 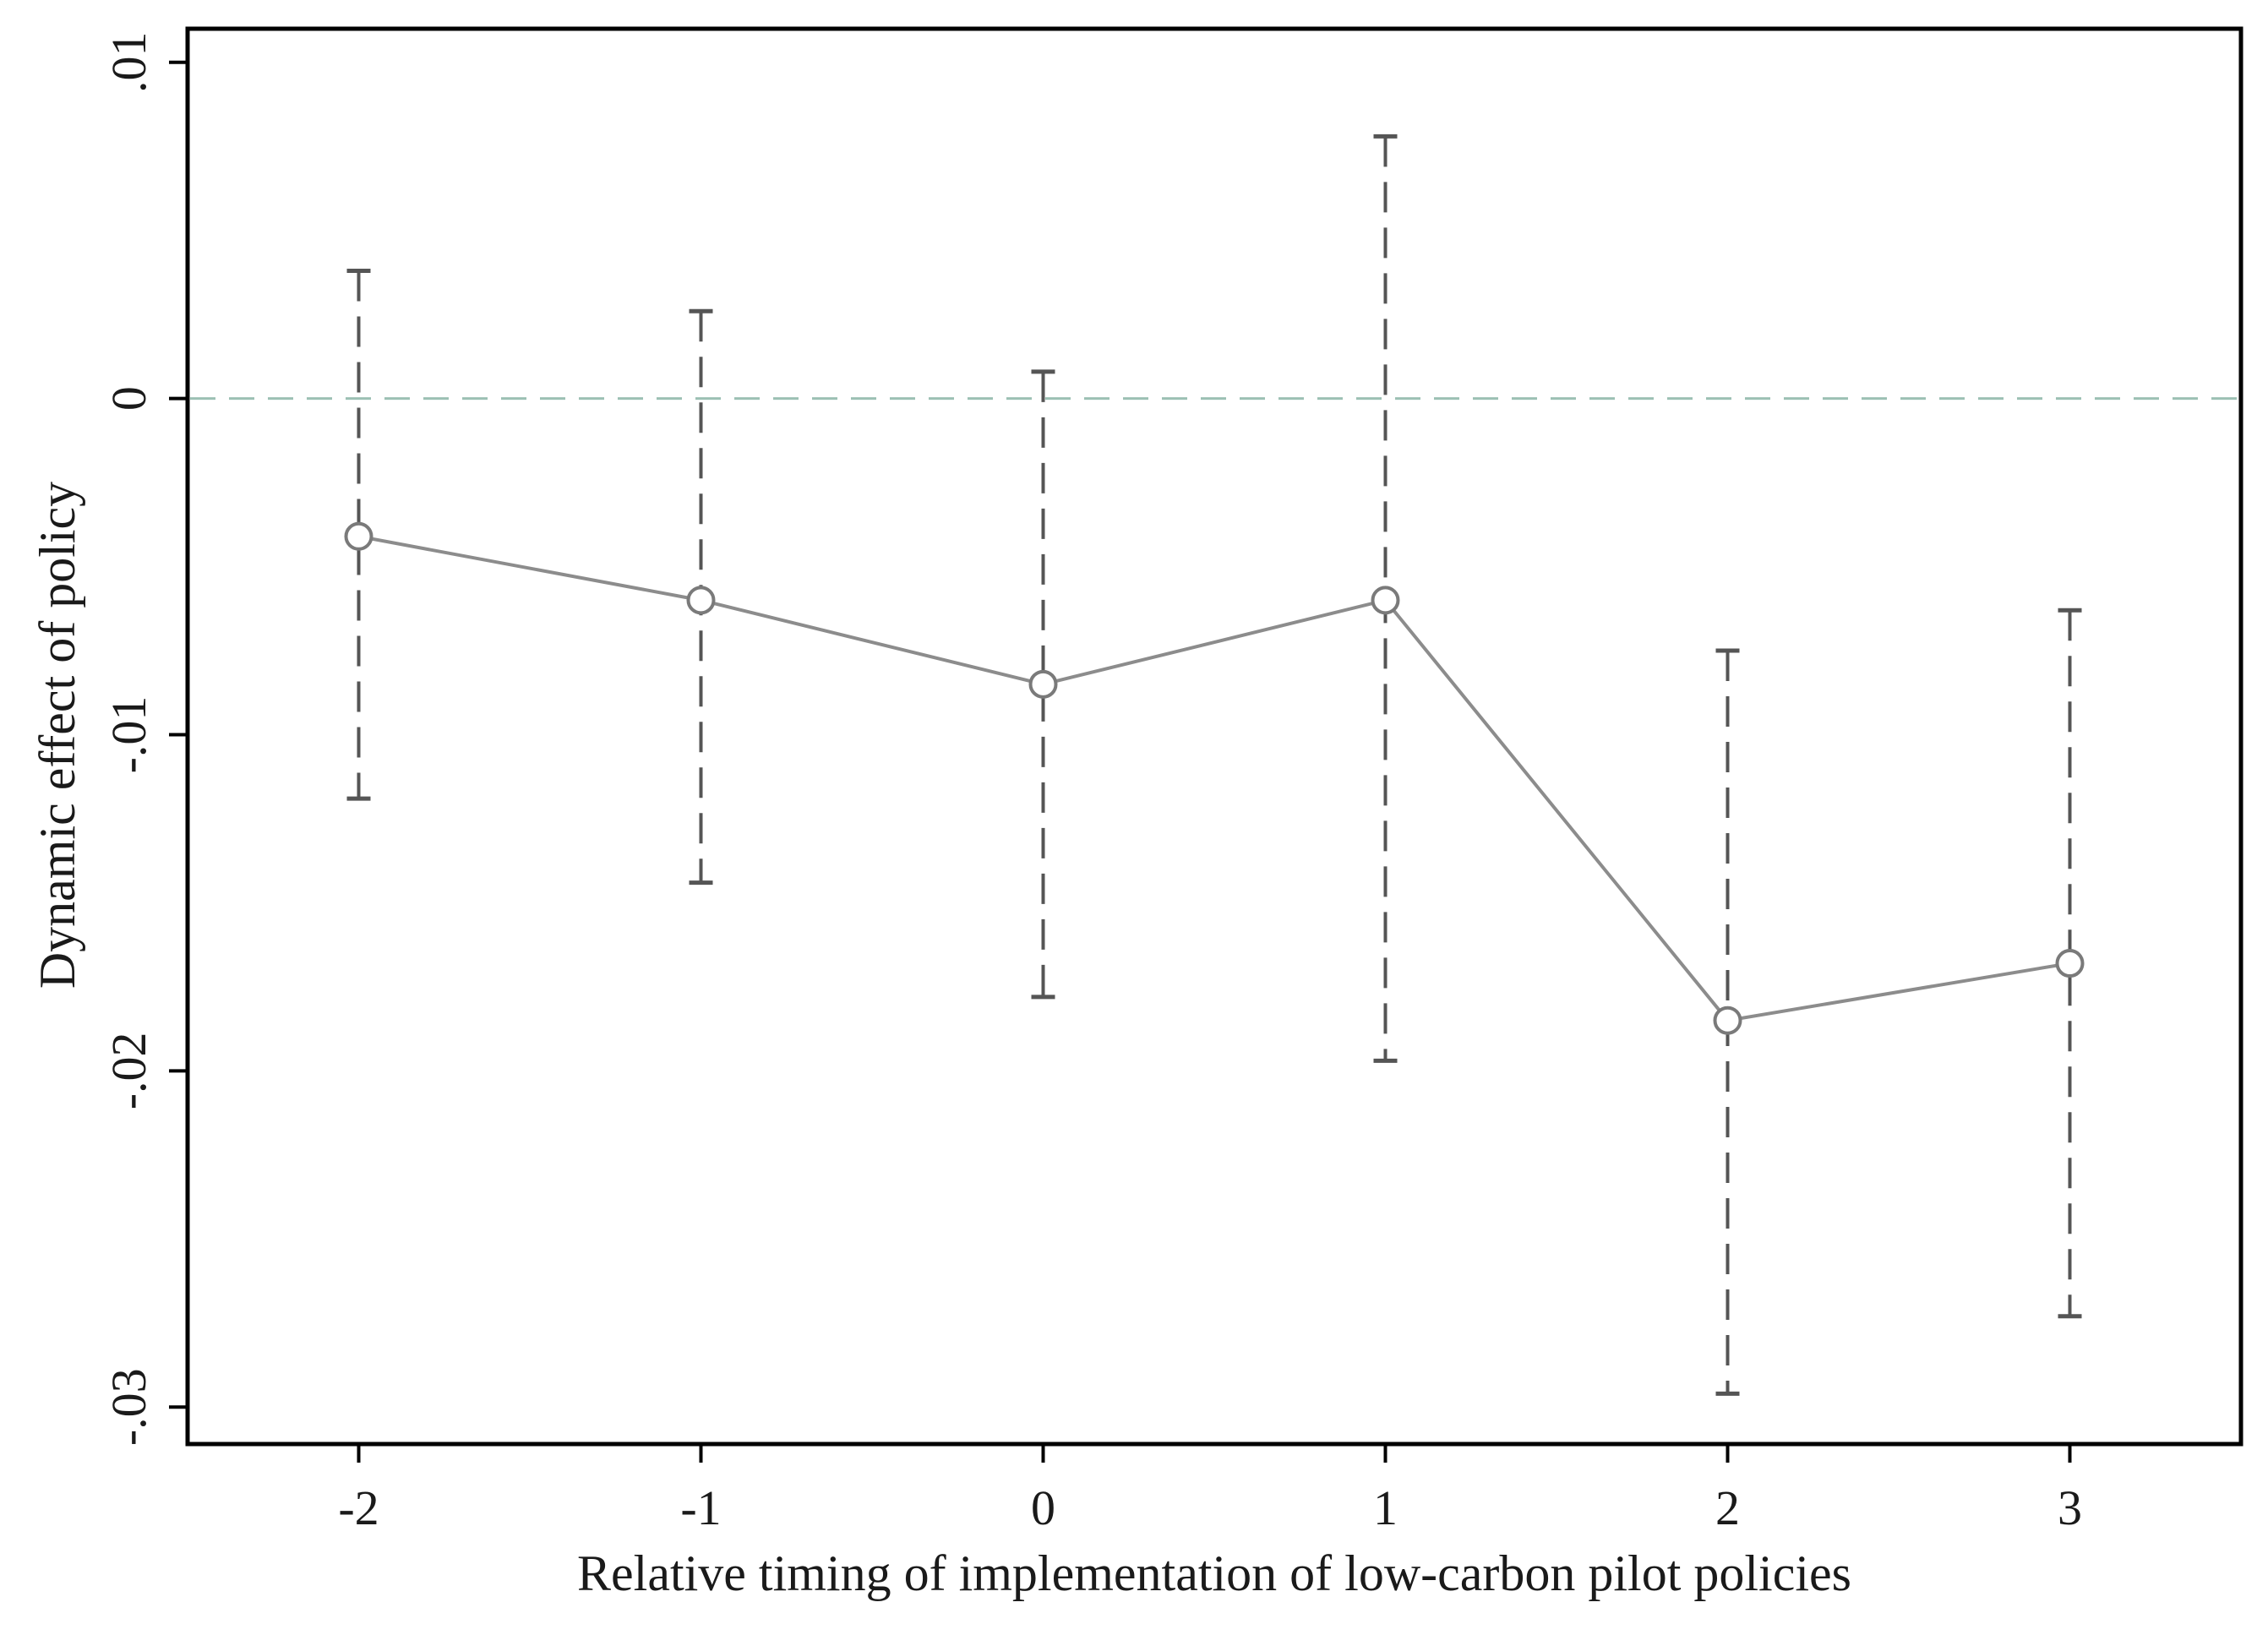 I want to click on x-axis-ticks: -2 -1 0 1 2 3, so click(x=1210, y=1489).